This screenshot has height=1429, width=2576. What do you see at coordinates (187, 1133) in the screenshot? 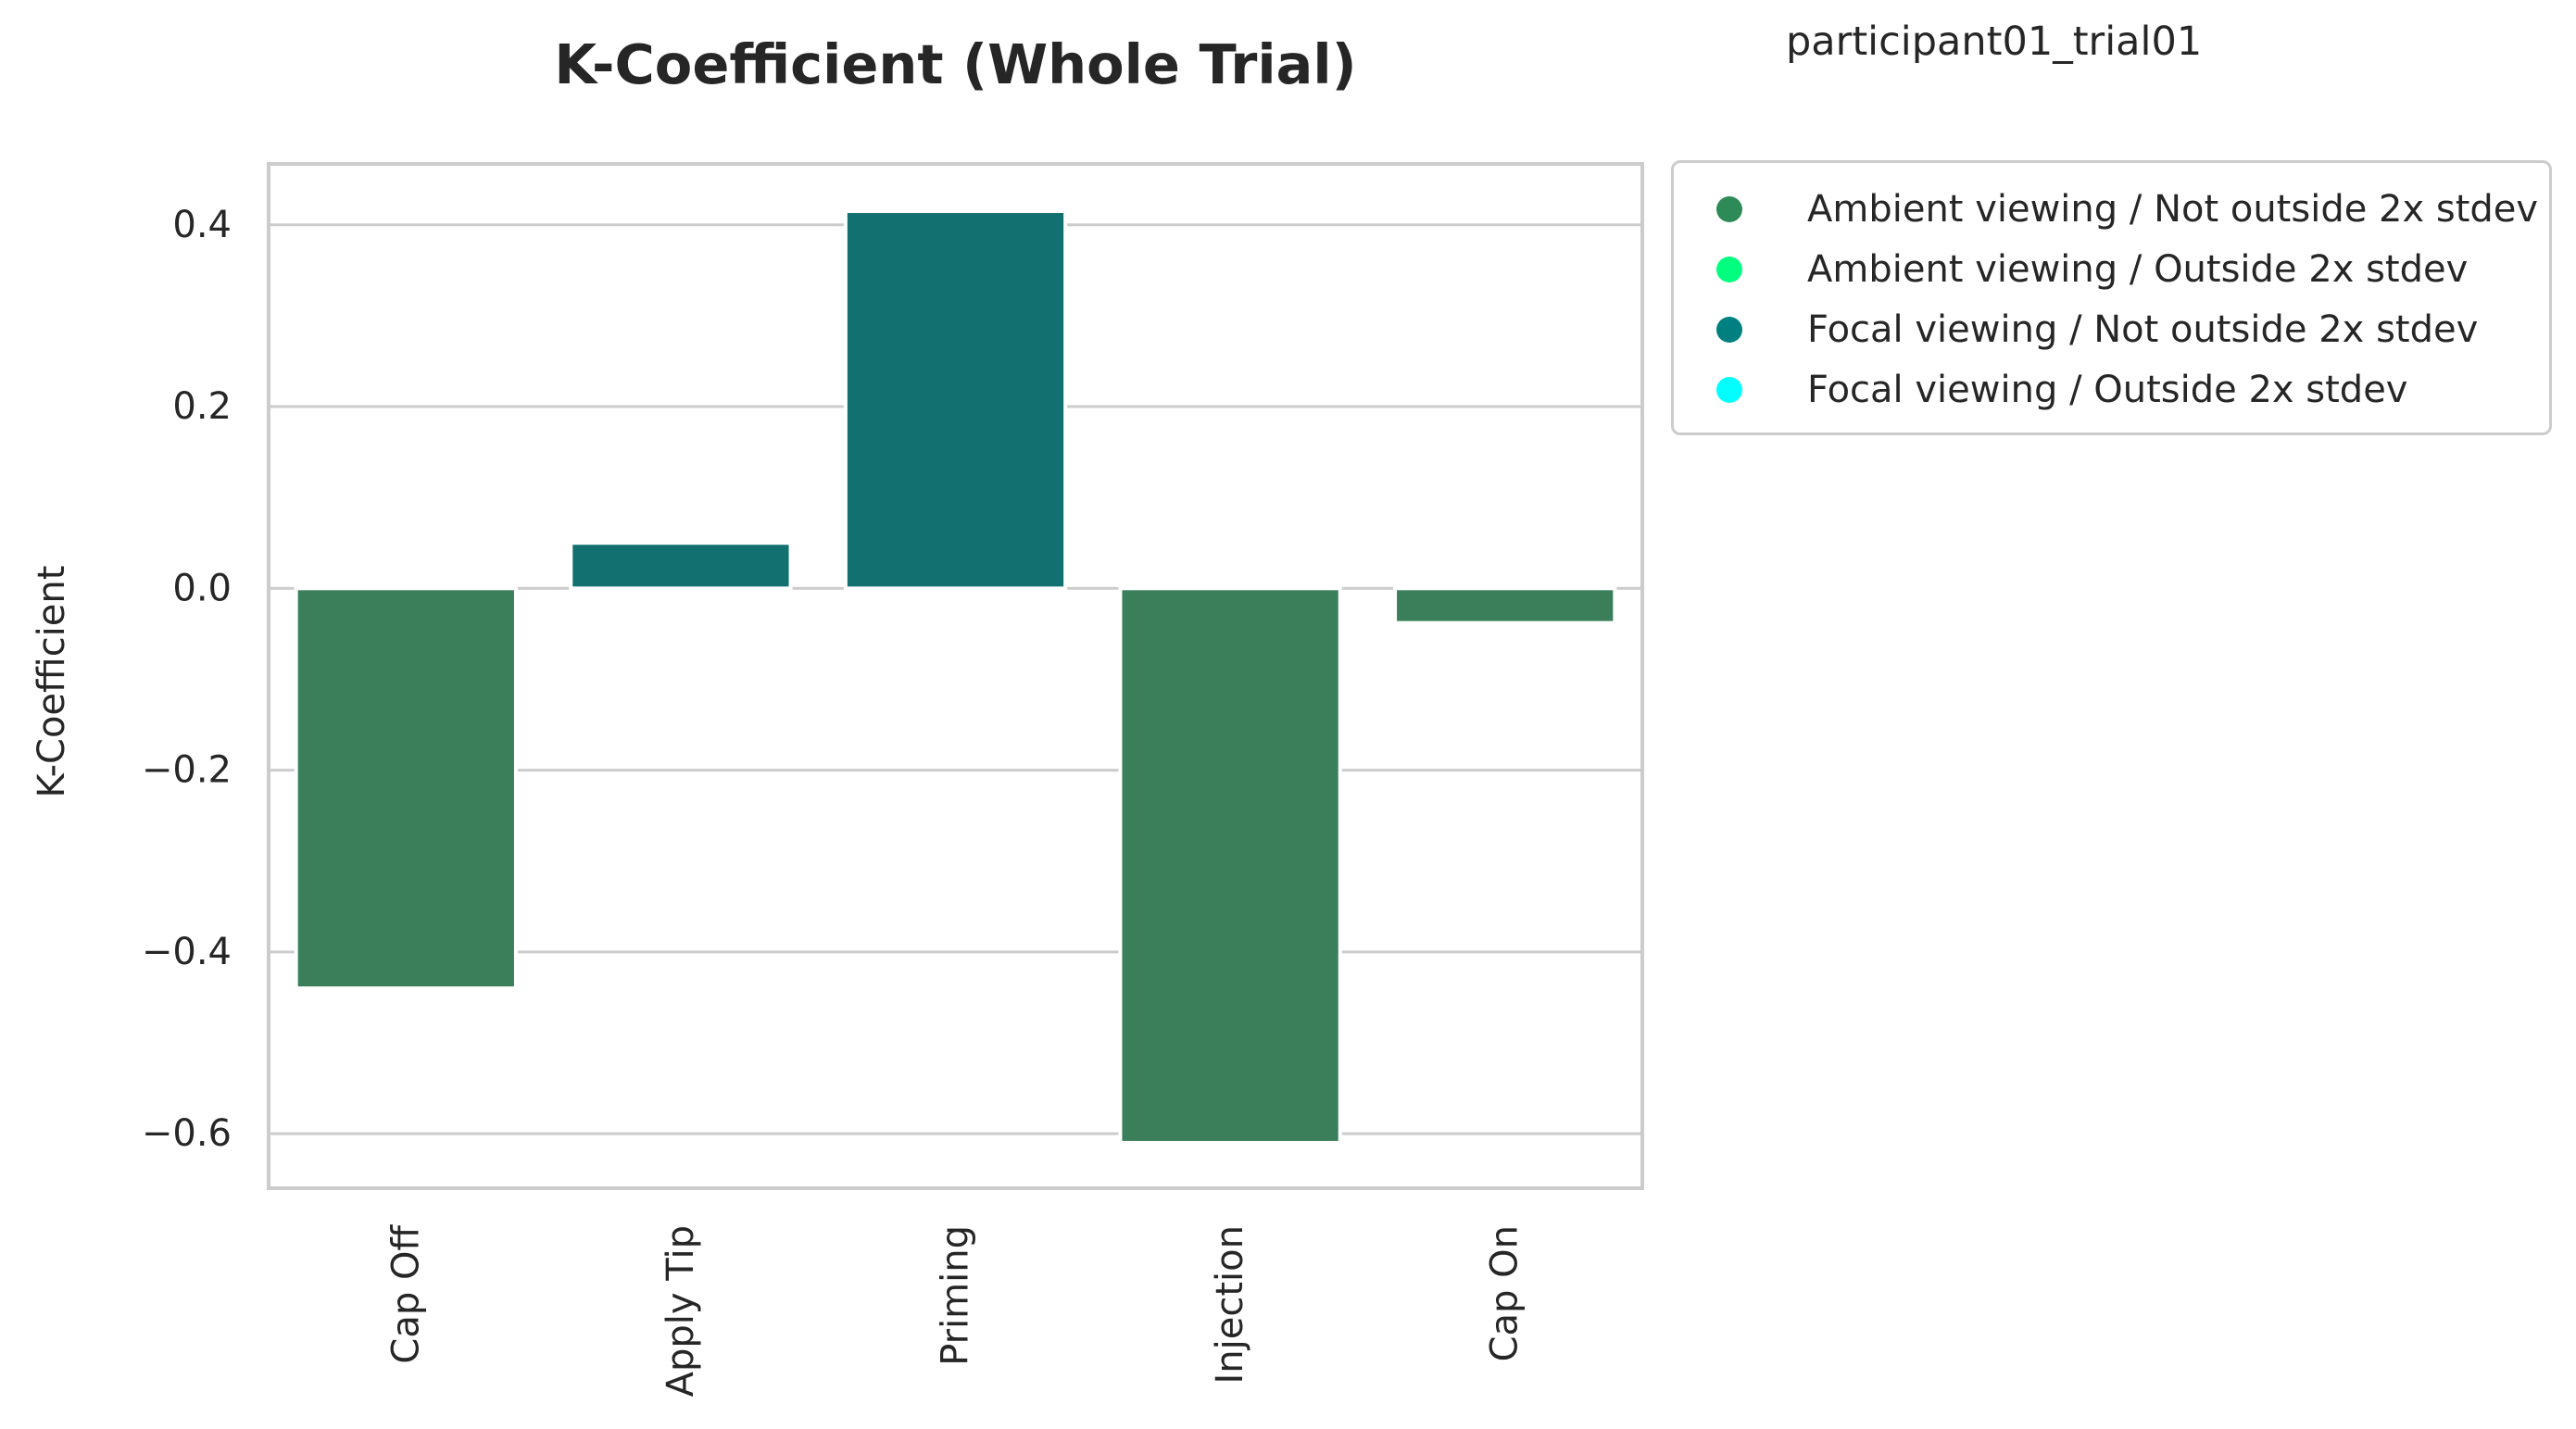
I see `y-tick-label: −0.6` at bounding box center [187, 1133].